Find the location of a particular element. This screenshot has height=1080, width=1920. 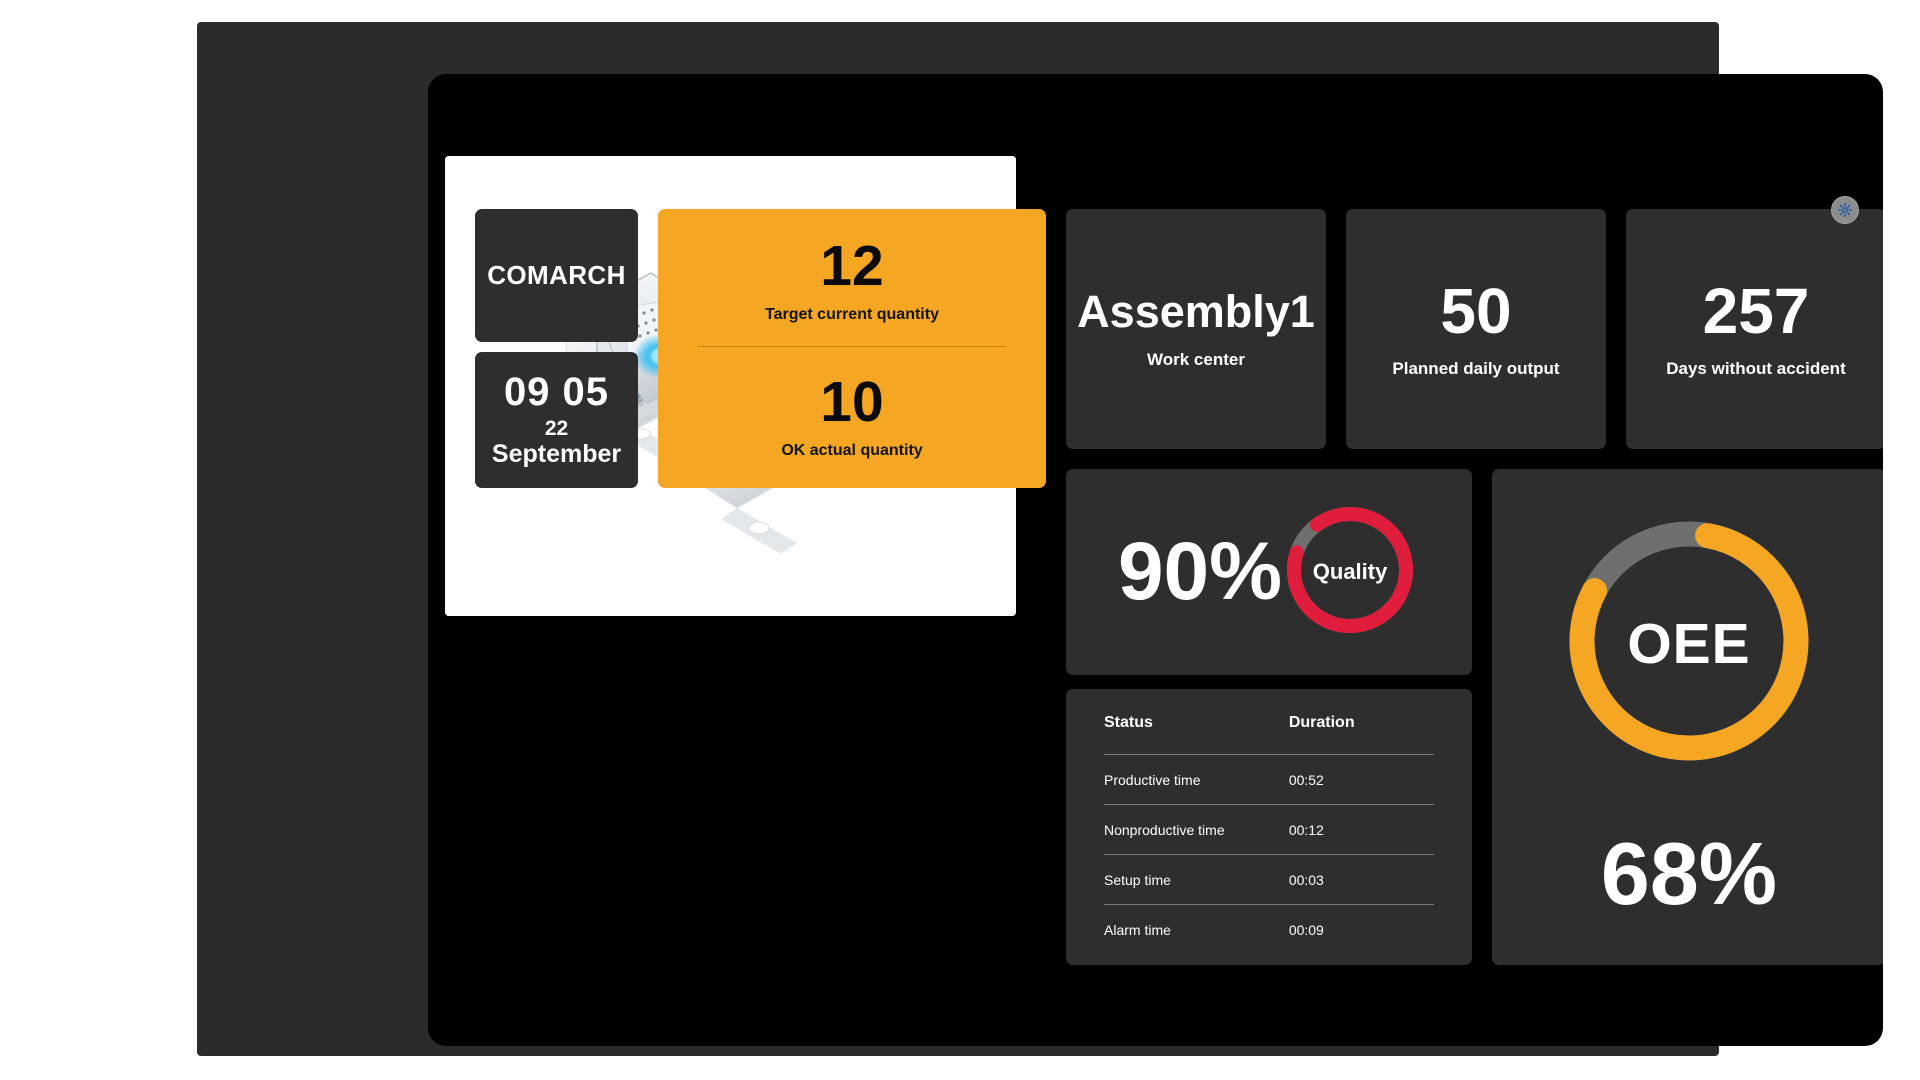

status-name: Setup time is located at coordinates (1196, 879).